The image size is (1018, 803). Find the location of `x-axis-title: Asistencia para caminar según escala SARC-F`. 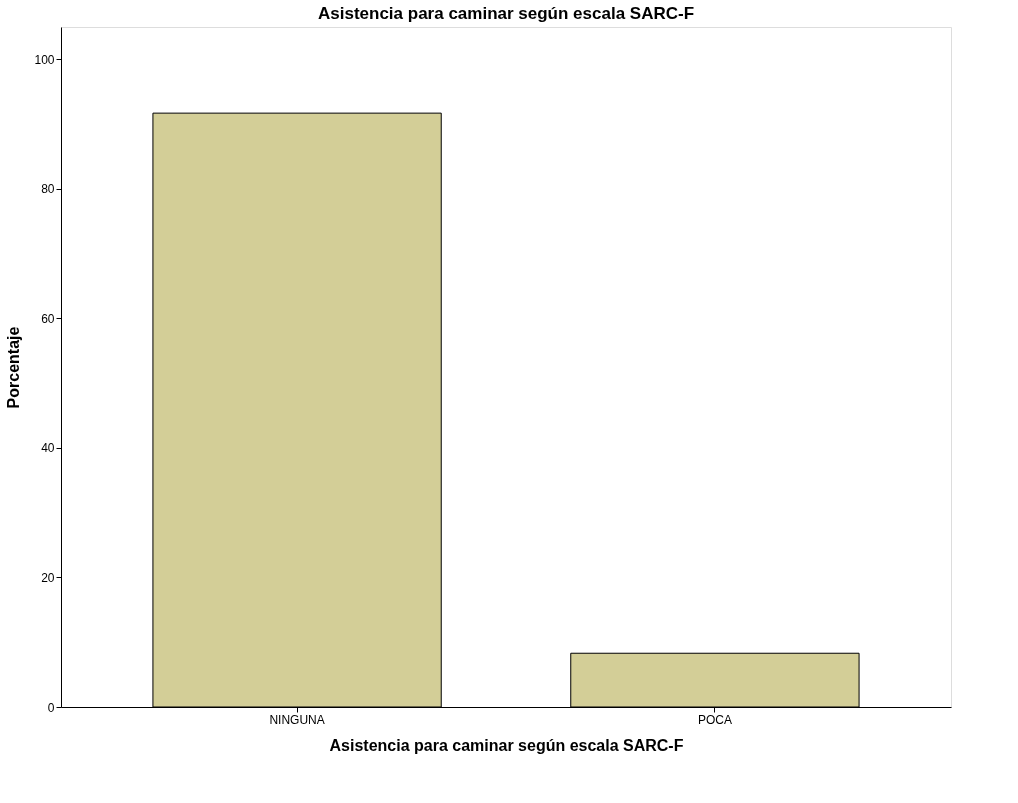

x-axis-title: Asistencia para caminar según escala SARC-F is located at coordinates (506, 745).